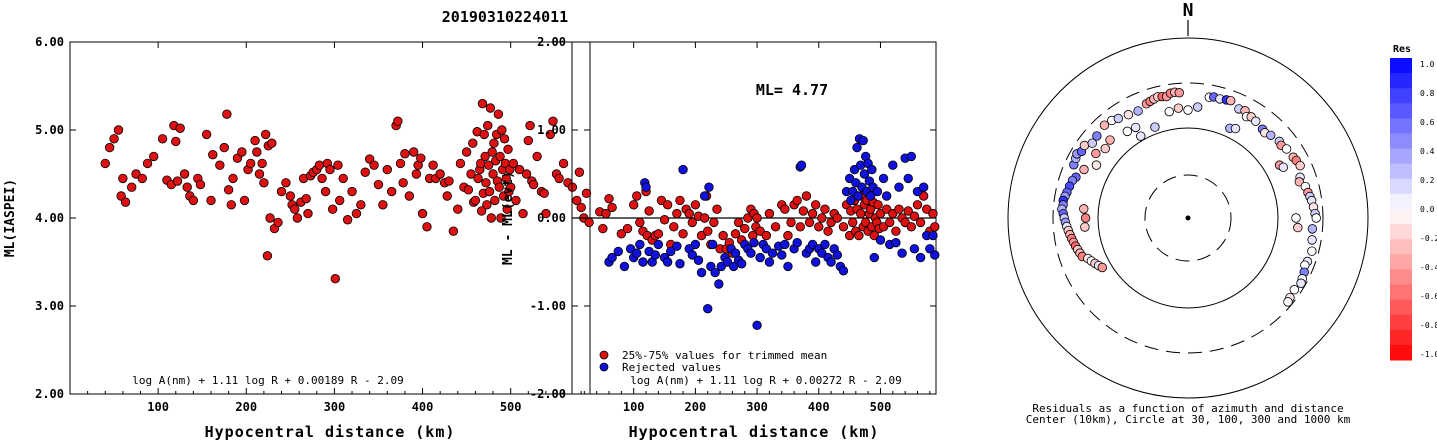 The height and width of the screenshot is (441, 1437). What do you see at coordinates (696, 407) in the screenshot?
I see `x-tick-label: 200` at bounding box center [696, 407].